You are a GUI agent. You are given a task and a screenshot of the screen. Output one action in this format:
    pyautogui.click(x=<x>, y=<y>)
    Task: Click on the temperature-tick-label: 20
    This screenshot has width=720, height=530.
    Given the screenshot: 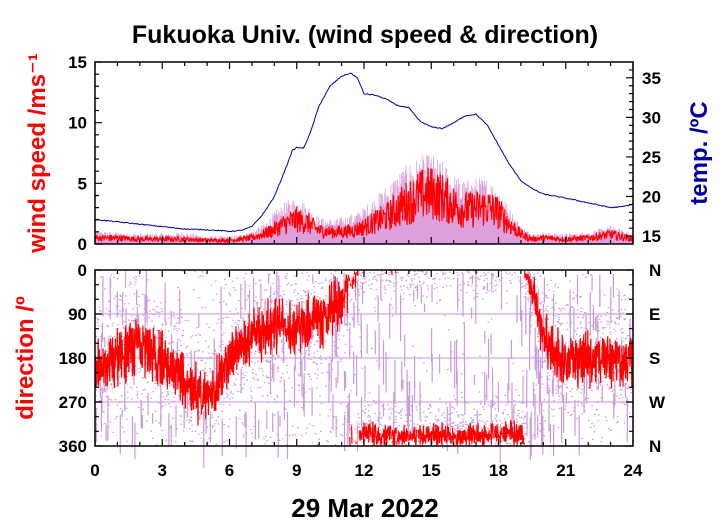 What is the action you would take?
    pyautogui.click(x=651, y=197)
    